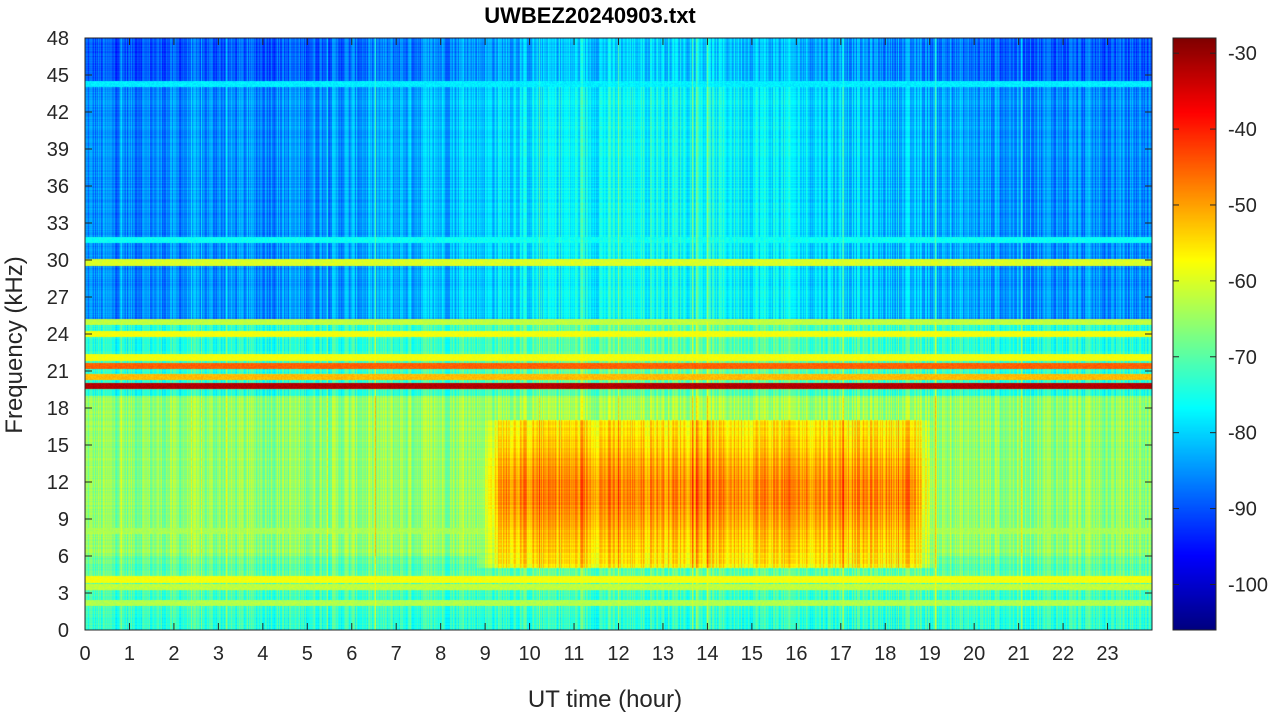  I want to click on x-tick-label: 13, so click(663, 654).